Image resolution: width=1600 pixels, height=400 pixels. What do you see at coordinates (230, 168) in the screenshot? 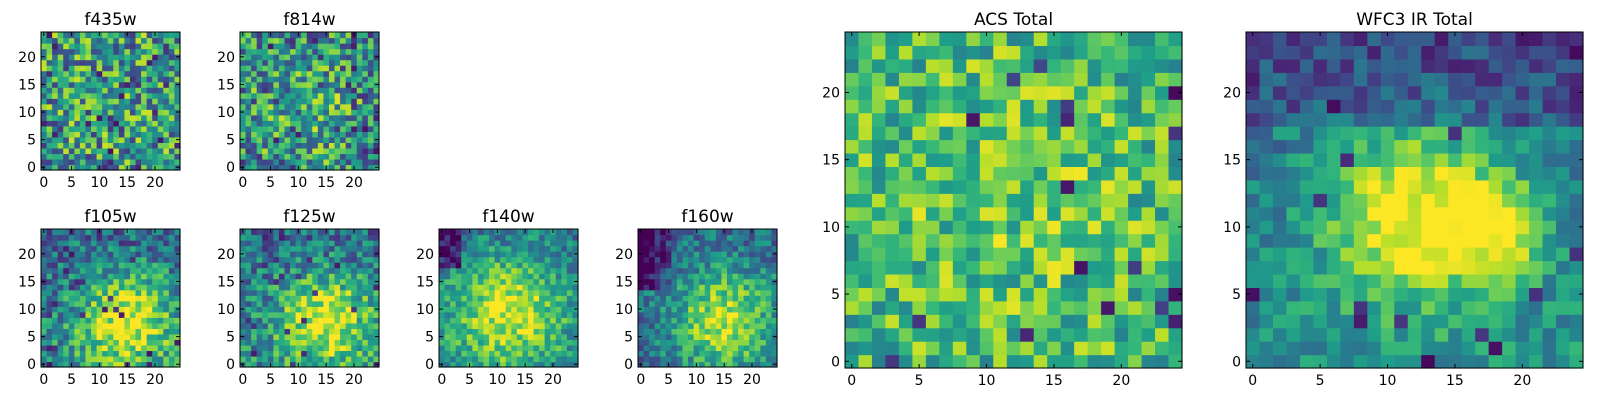
I see `y-tick-label: 0` at bounding box center [230, 168].